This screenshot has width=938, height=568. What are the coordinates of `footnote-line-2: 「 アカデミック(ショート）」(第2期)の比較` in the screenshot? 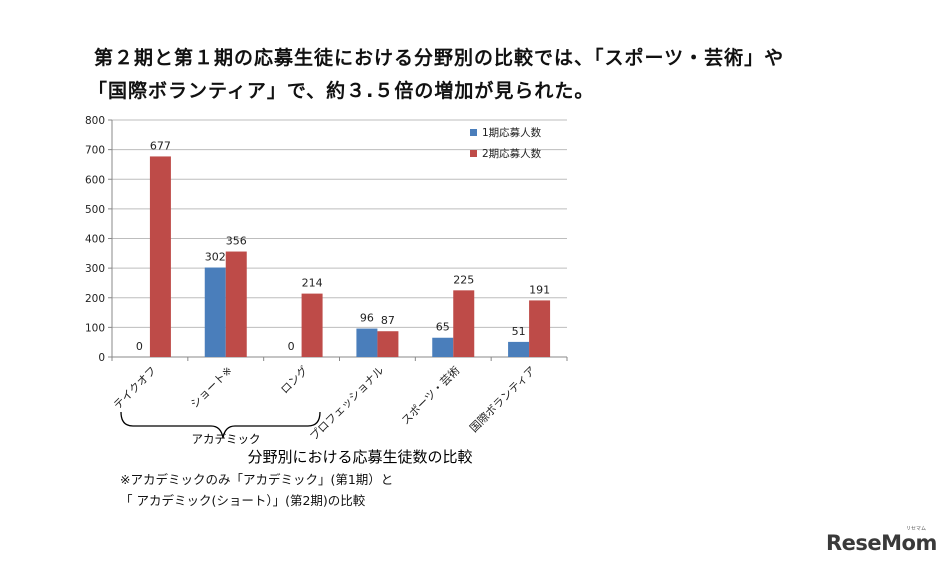 It's located at (243, 500).